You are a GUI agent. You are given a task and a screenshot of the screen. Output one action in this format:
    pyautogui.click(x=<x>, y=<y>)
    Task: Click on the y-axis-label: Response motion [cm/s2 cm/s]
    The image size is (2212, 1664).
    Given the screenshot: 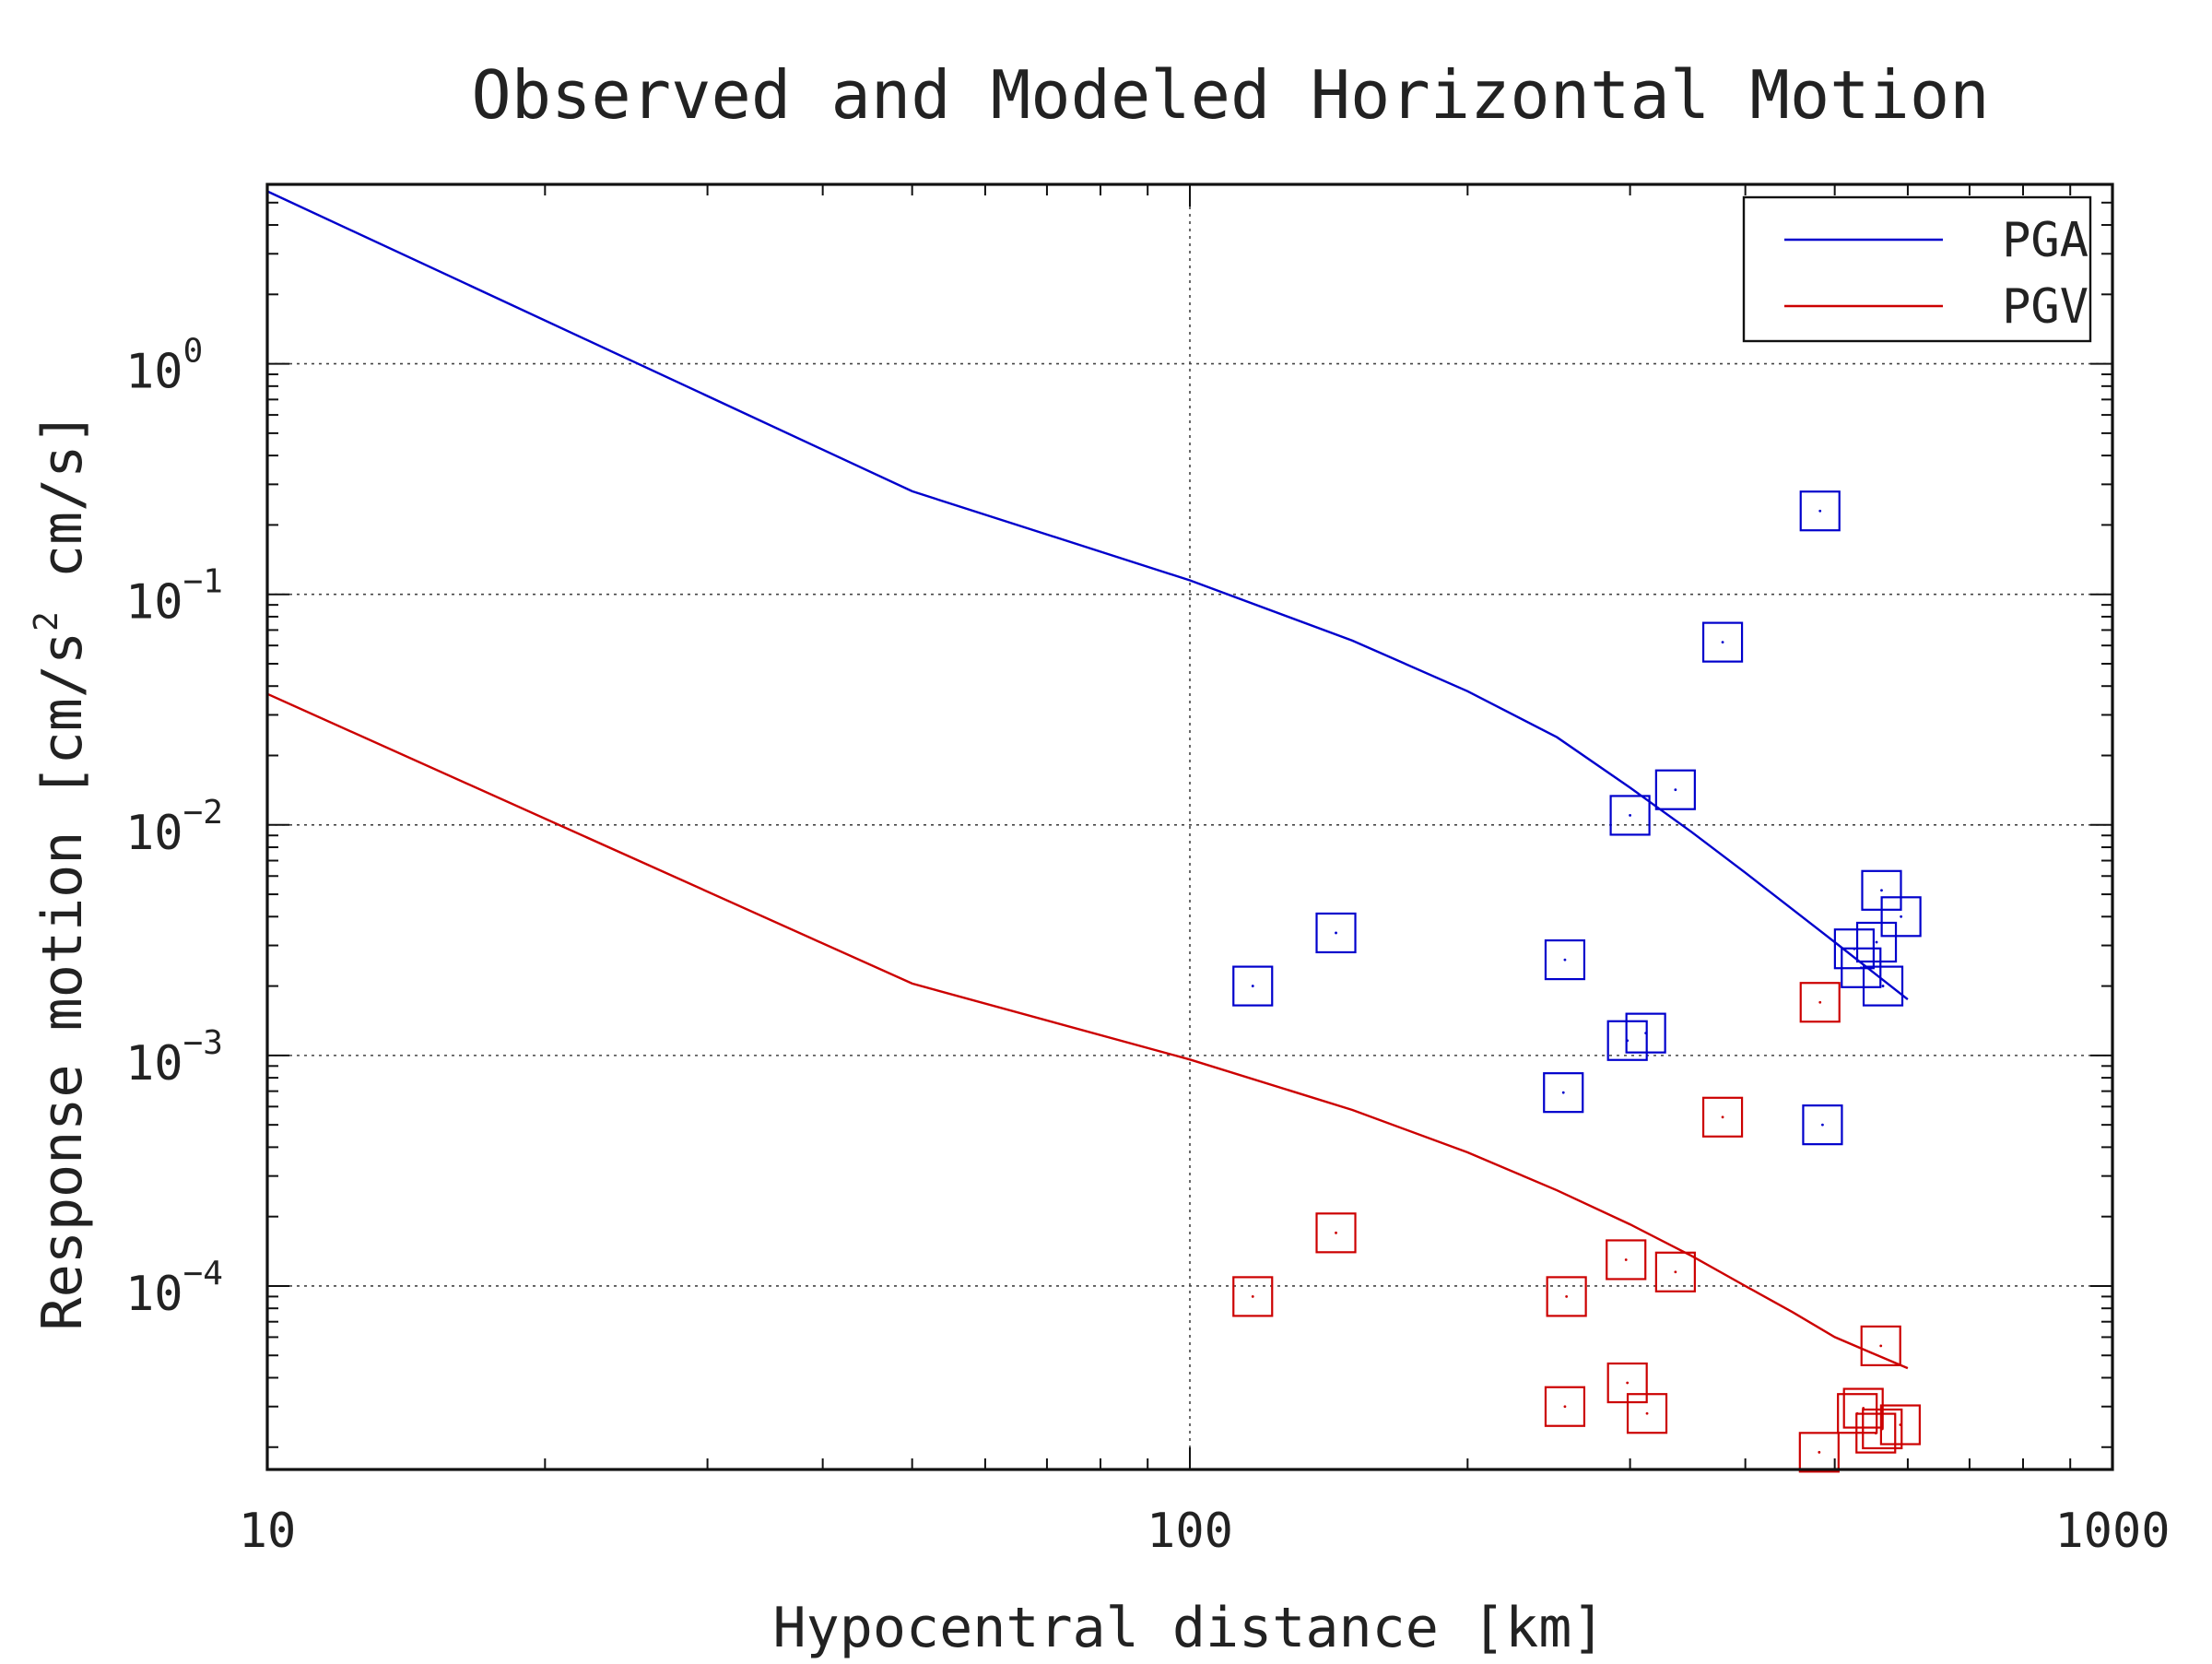 What is the action you would take?
    pyautogui.click(x=61, y=870)
    